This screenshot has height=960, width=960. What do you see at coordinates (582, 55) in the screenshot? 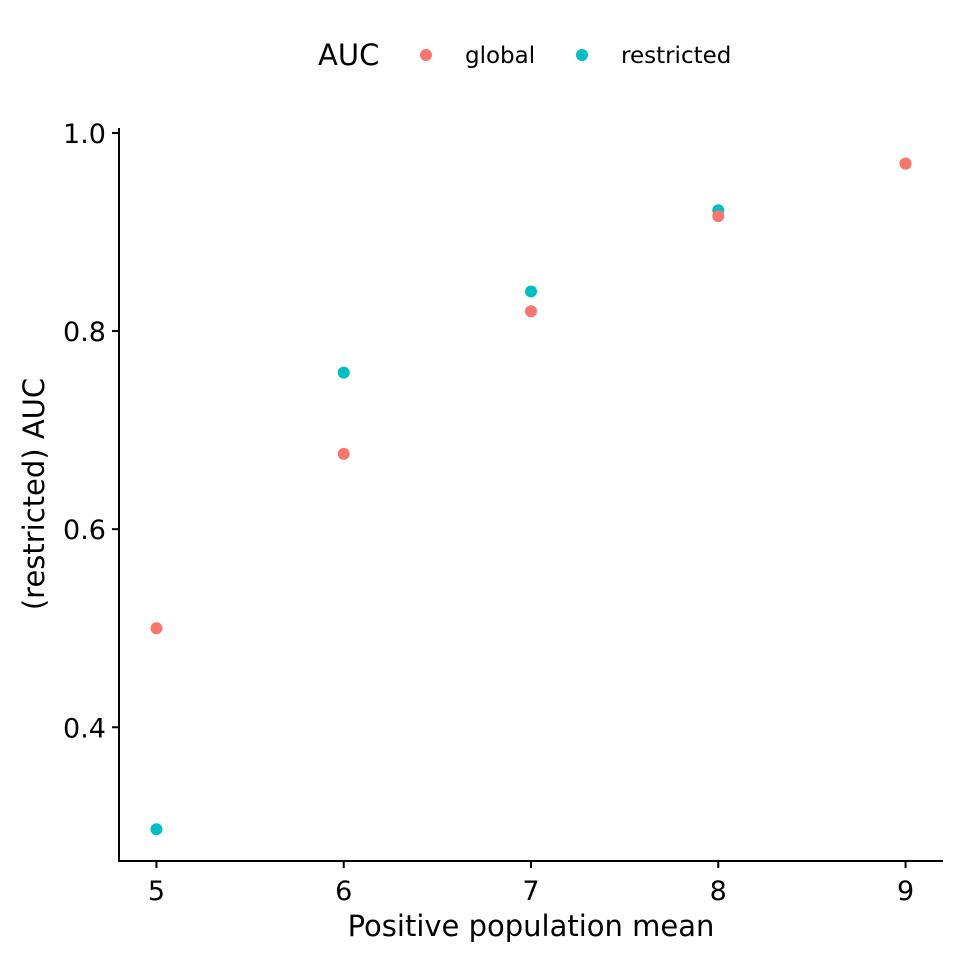
I see `legend-key-restricted` at bounding box center [582, 55].